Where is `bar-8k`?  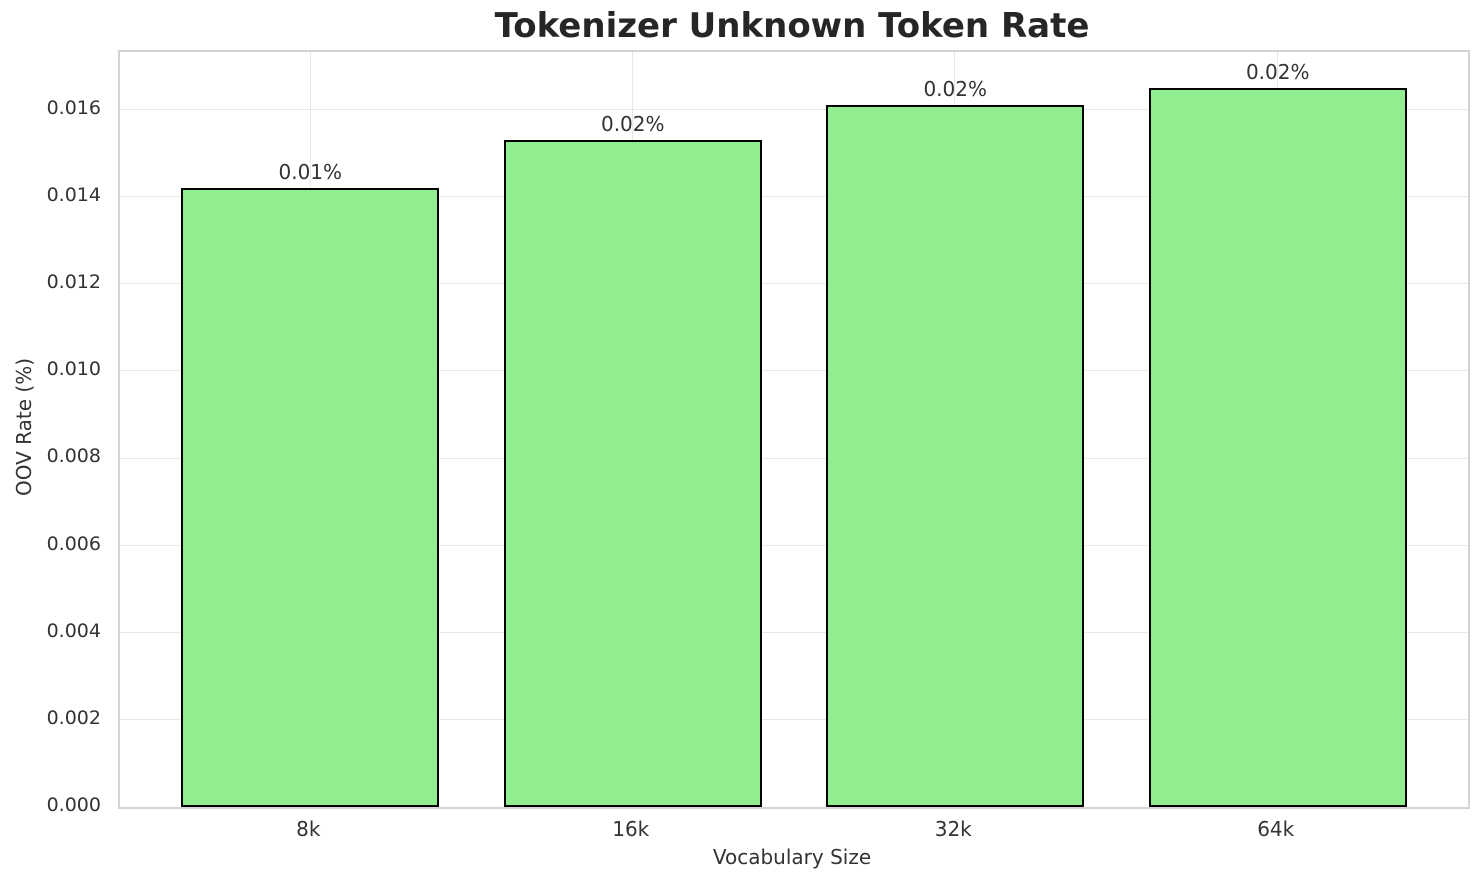 bar-8k is located at coordinates (310, 497).